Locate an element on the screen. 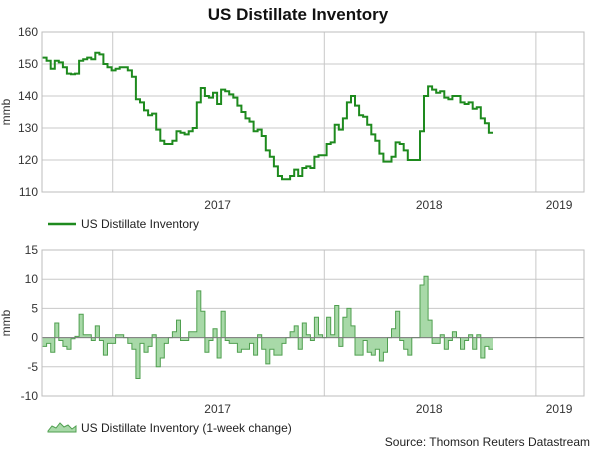 This screenshot has height=451, width=600. y-tick-label: 5 is located at coordinates (34, 308).